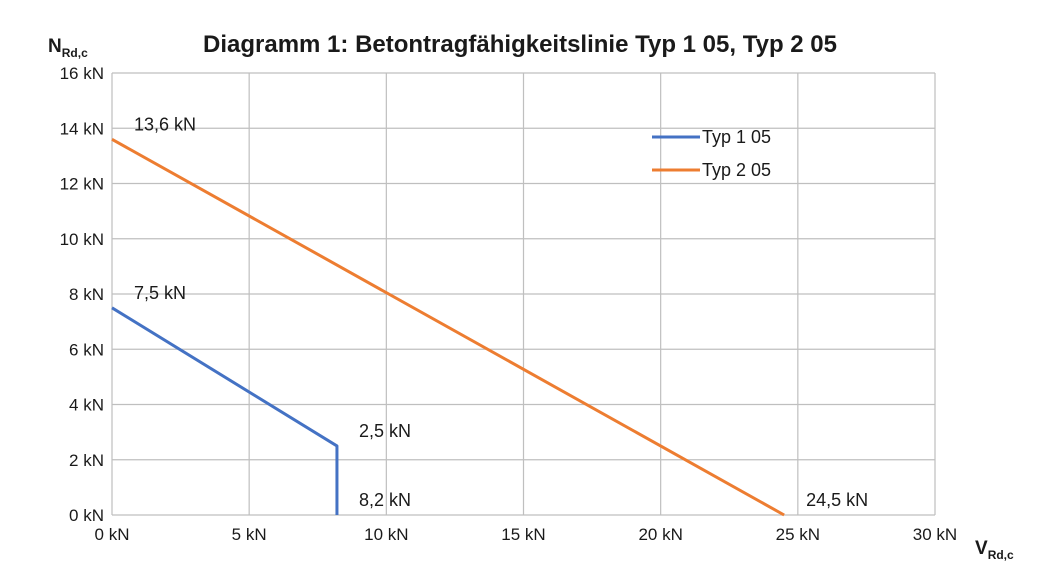 This screenshot has height=576, width=1043. What do you see at coordinates (386, 534) in the screenshot?
I see `x-tick-label: 10 kN` at bounding box center [386, 534].